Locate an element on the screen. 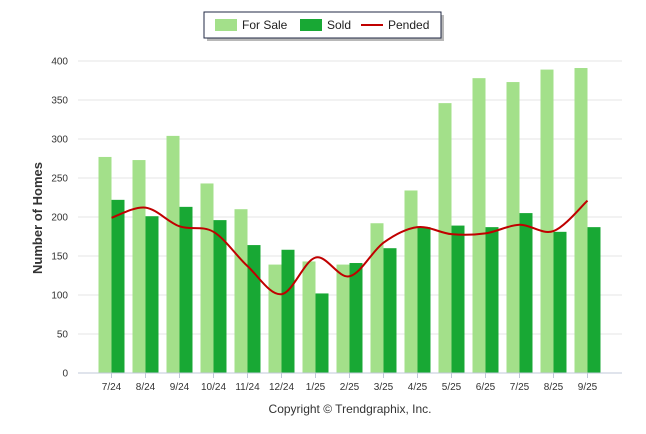 This screenshot has width=646, height=434. y-tick-label: 50 is located at coordinates (63, 335).